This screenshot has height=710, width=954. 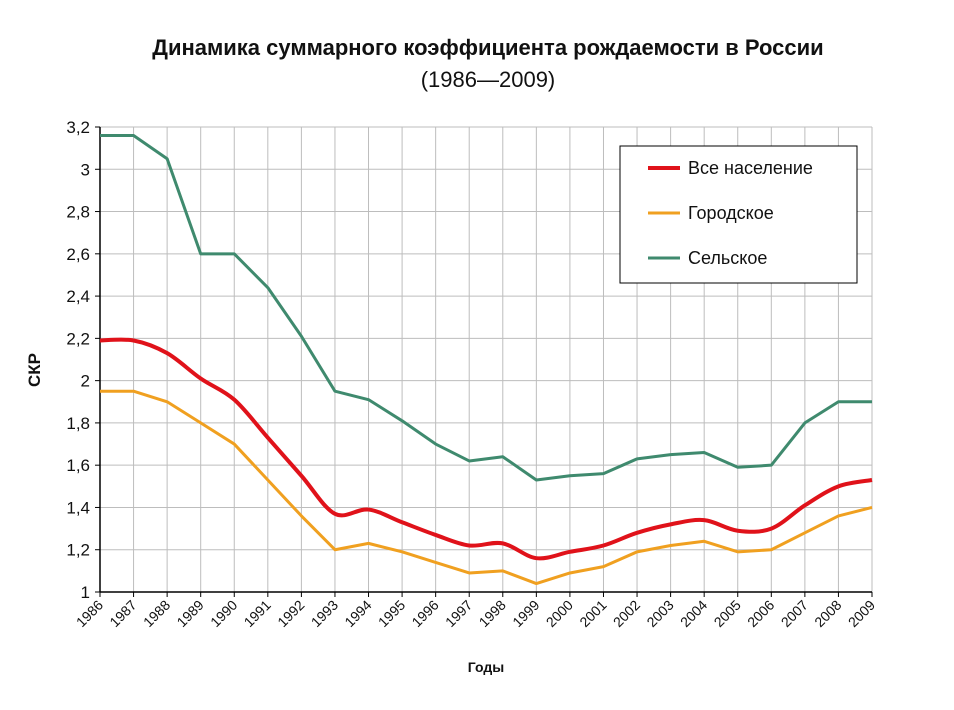 What do you see at coordinates (324, 613) in the screenshot?
I see `x-tick-label: 1993` at bounding box center [324, 613].